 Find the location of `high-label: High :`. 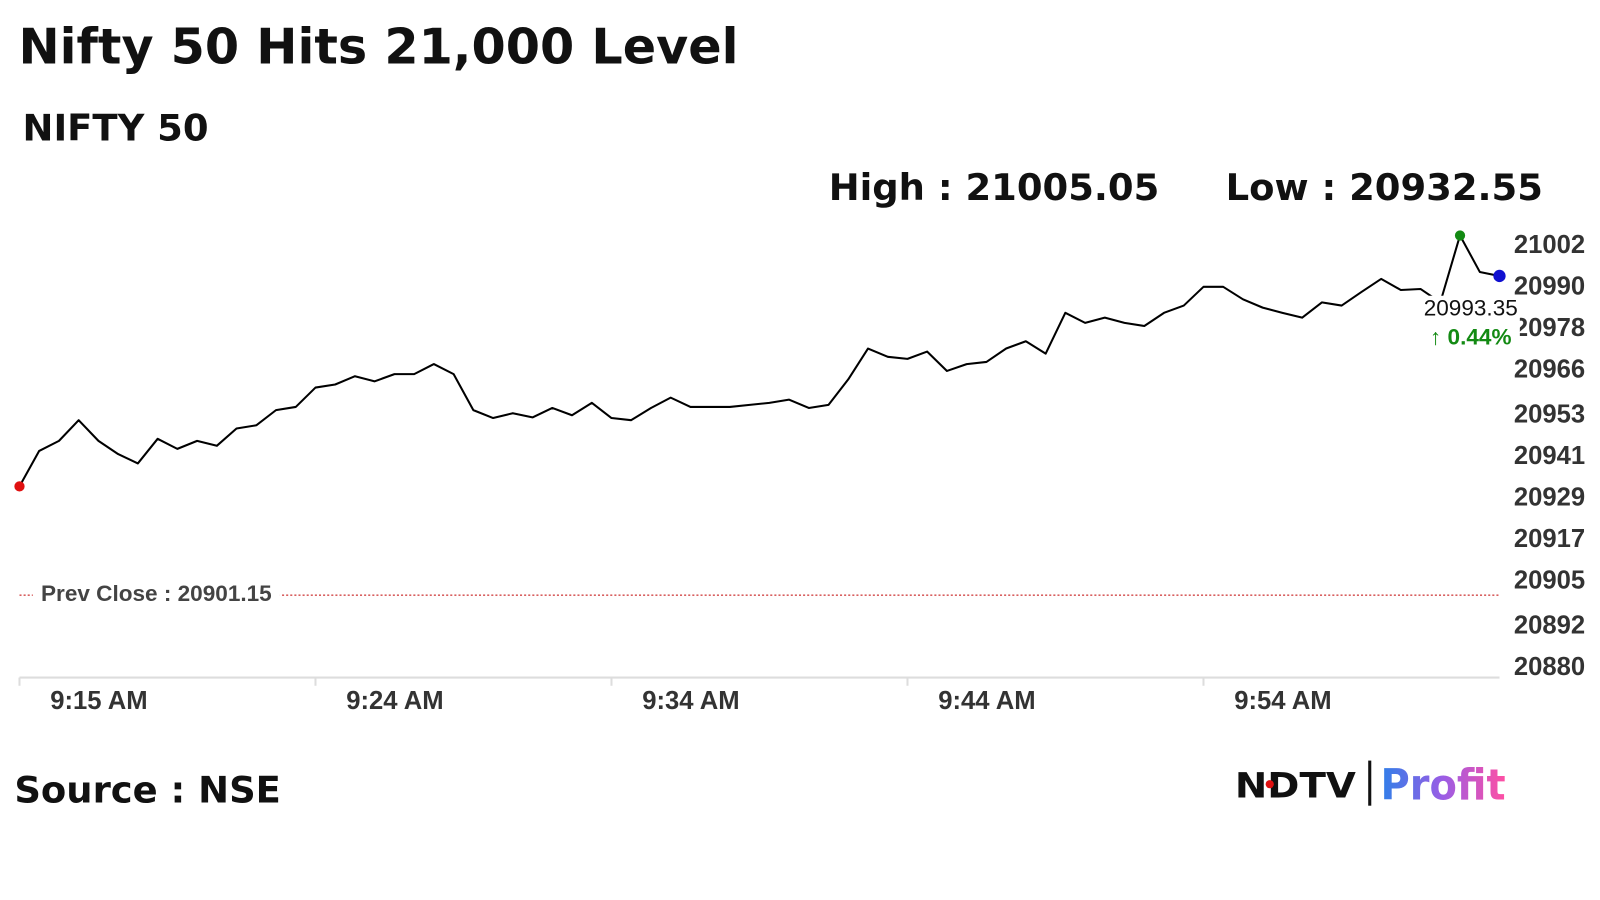

high-label: High : is located at coordinates (891, 187).